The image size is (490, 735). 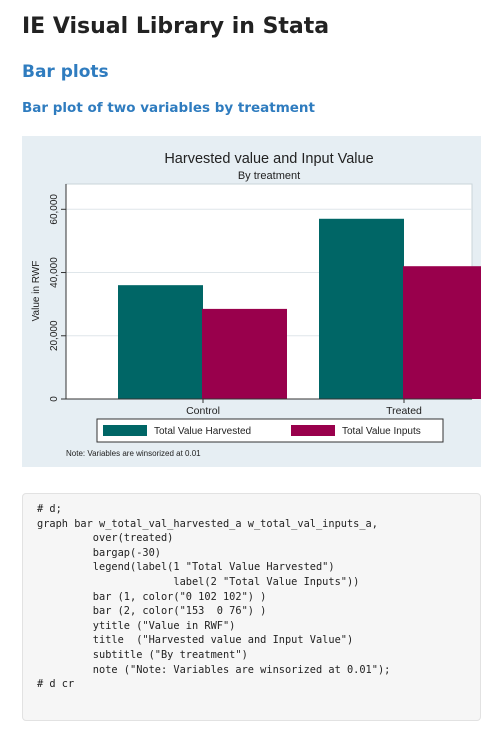 I want to click on code-line: # d;, so click(x=49, y=509).